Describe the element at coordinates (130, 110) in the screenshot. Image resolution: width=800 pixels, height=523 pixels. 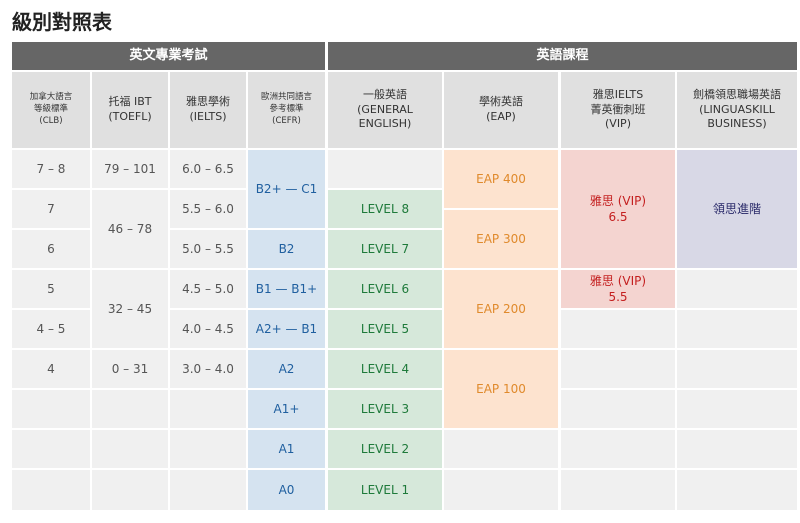
I see `col-header-toefl: 托福 IBT (TOEFL)` at that location.